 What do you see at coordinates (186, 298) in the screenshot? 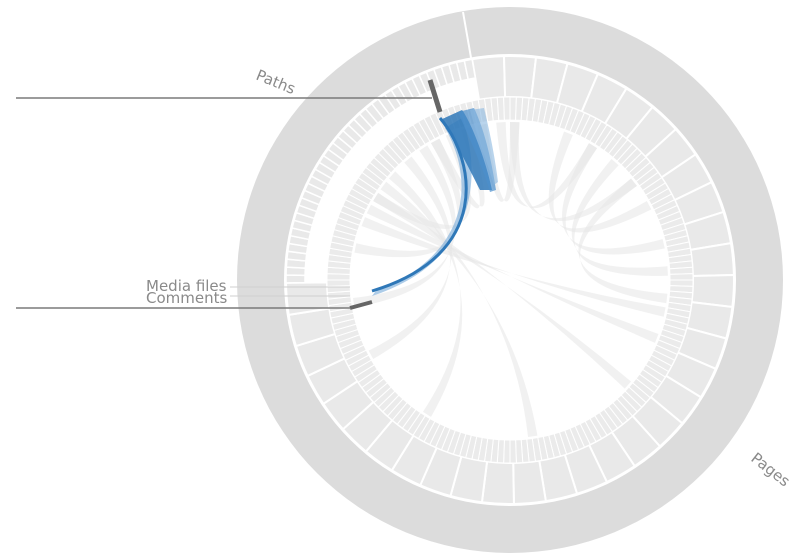
I see `comments-label: Comments` at bounding box center [186, 298].